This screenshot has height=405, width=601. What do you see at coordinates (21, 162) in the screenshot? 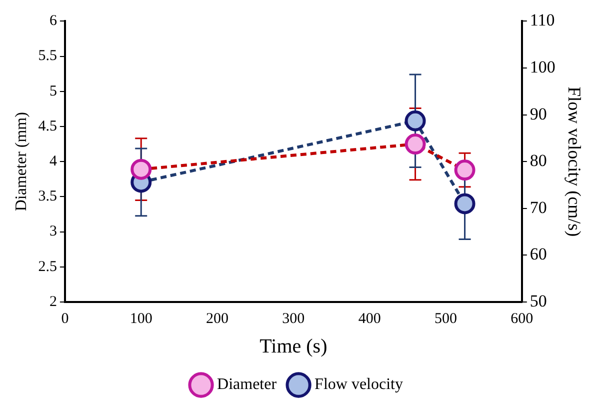
I see `y-axis-title: Diameter (mm)` at bounding box center [21, 162].